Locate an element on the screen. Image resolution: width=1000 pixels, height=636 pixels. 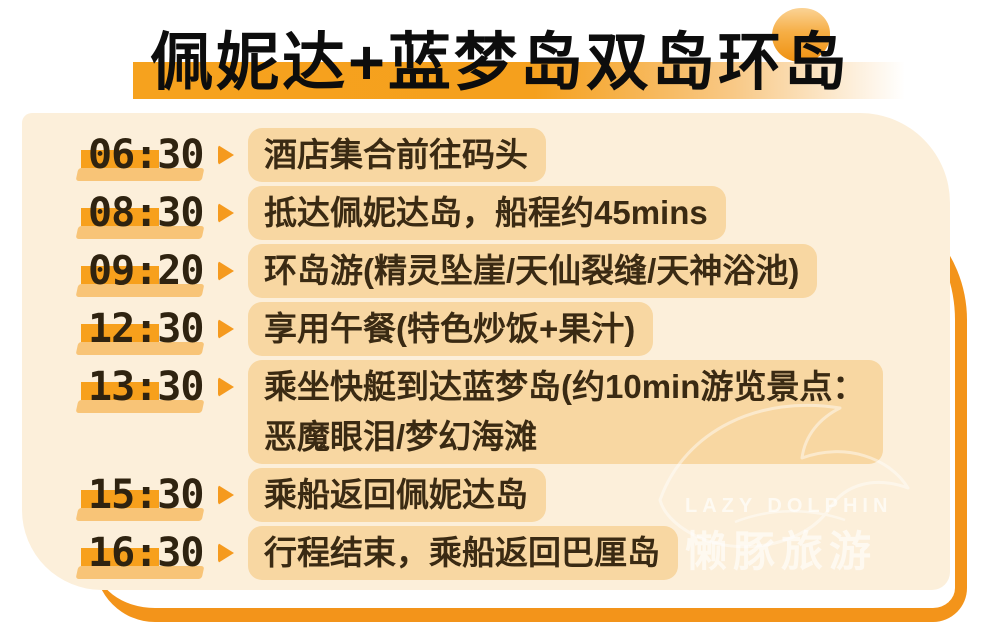
time-label: 13:30 is located at coordinates (146, 387).